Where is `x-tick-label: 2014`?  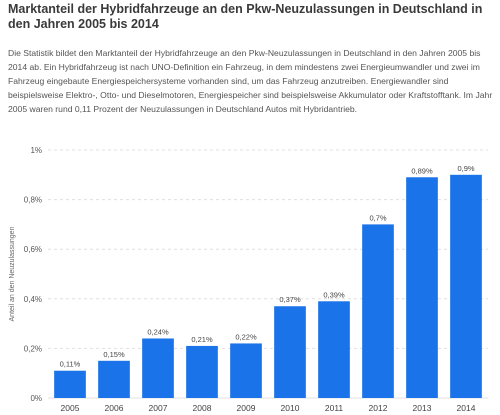 x-tick-label: 2014 is located at coordinates (466, 408).